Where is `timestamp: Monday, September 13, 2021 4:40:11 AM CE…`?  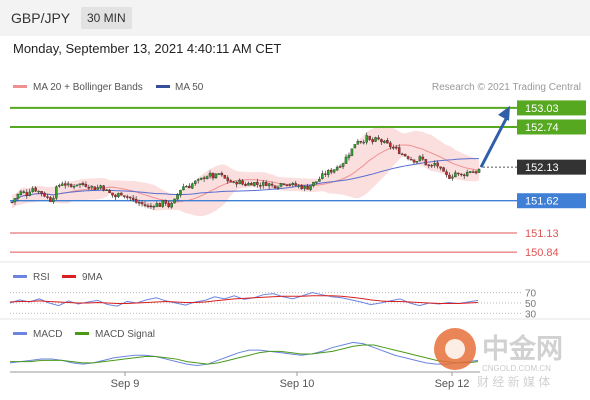 timestamp: Monday, September 13, 2021 4:40:11 AM CE… is located at coordinates (147, 48).